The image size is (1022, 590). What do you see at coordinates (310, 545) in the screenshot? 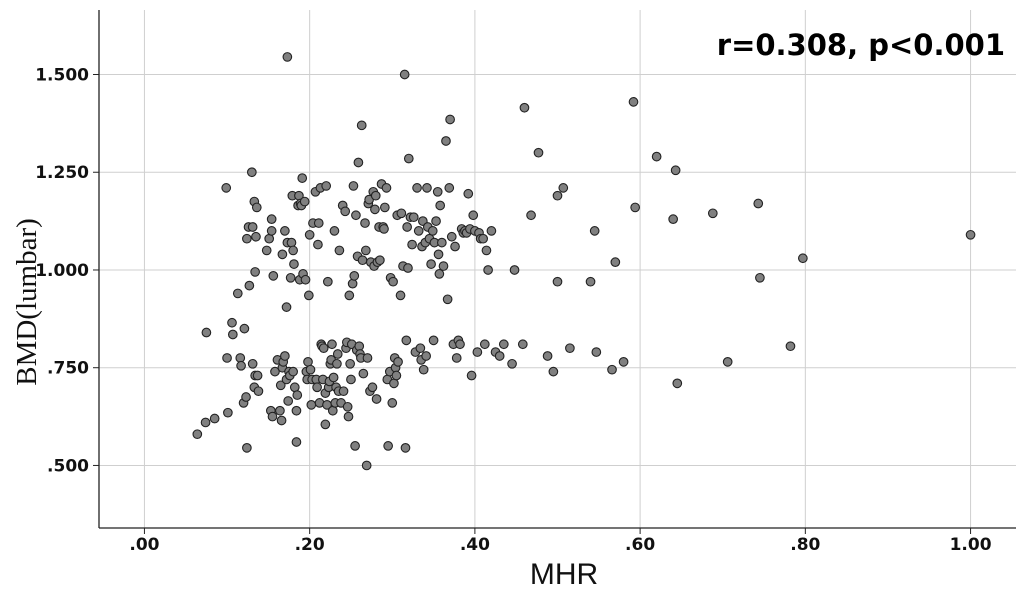
I see `x-tick-label: .20` at bounding box center [310, 545].